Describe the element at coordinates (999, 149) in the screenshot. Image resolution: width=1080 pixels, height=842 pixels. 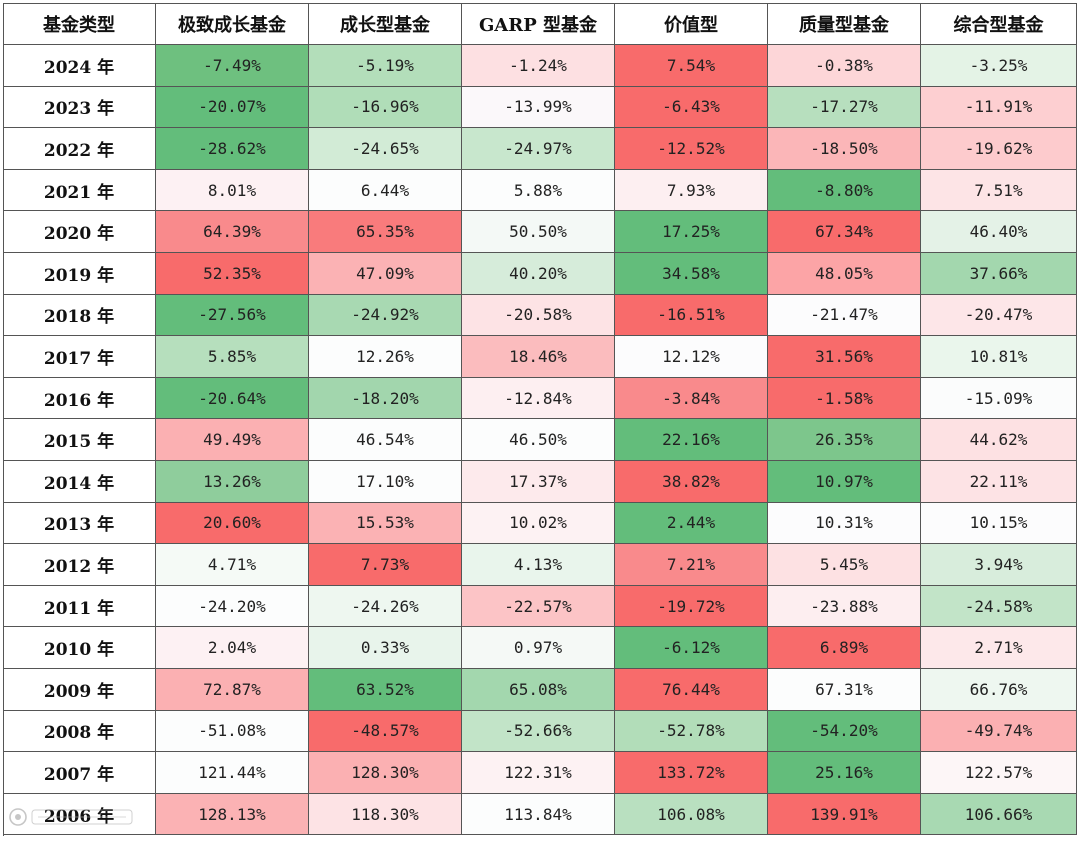
I see `table-cell-value: -19.62%` at that location.